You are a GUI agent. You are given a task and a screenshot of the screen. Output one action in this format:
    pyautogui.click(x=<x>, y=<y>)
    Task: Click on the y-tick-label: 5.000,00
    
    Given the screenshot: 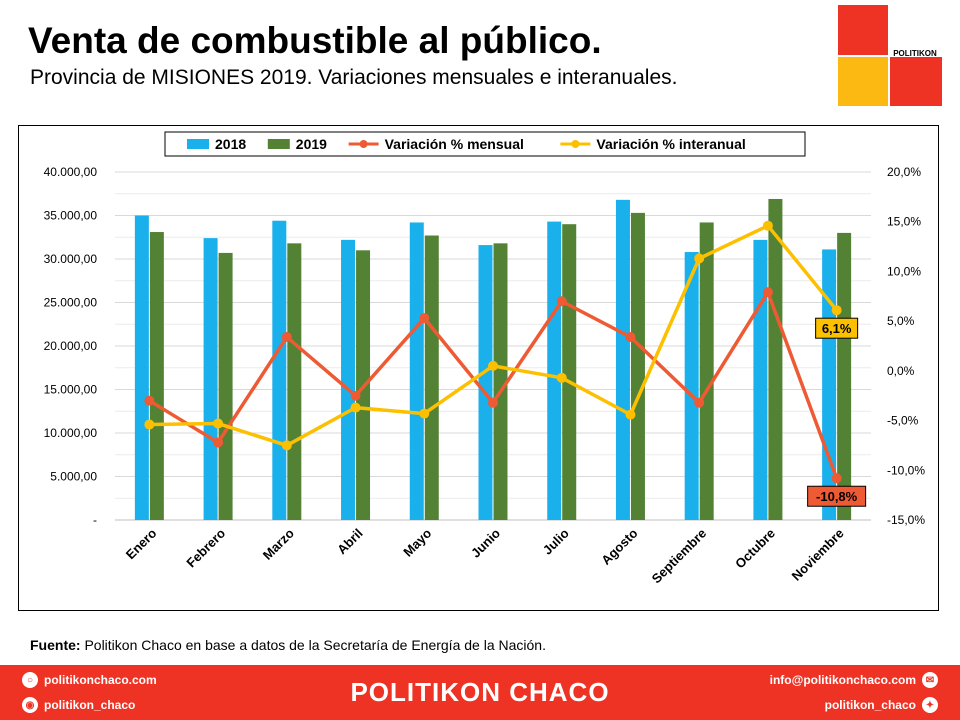 What is the action you would take?
    pyautogui.click(x=73, y=477)
    